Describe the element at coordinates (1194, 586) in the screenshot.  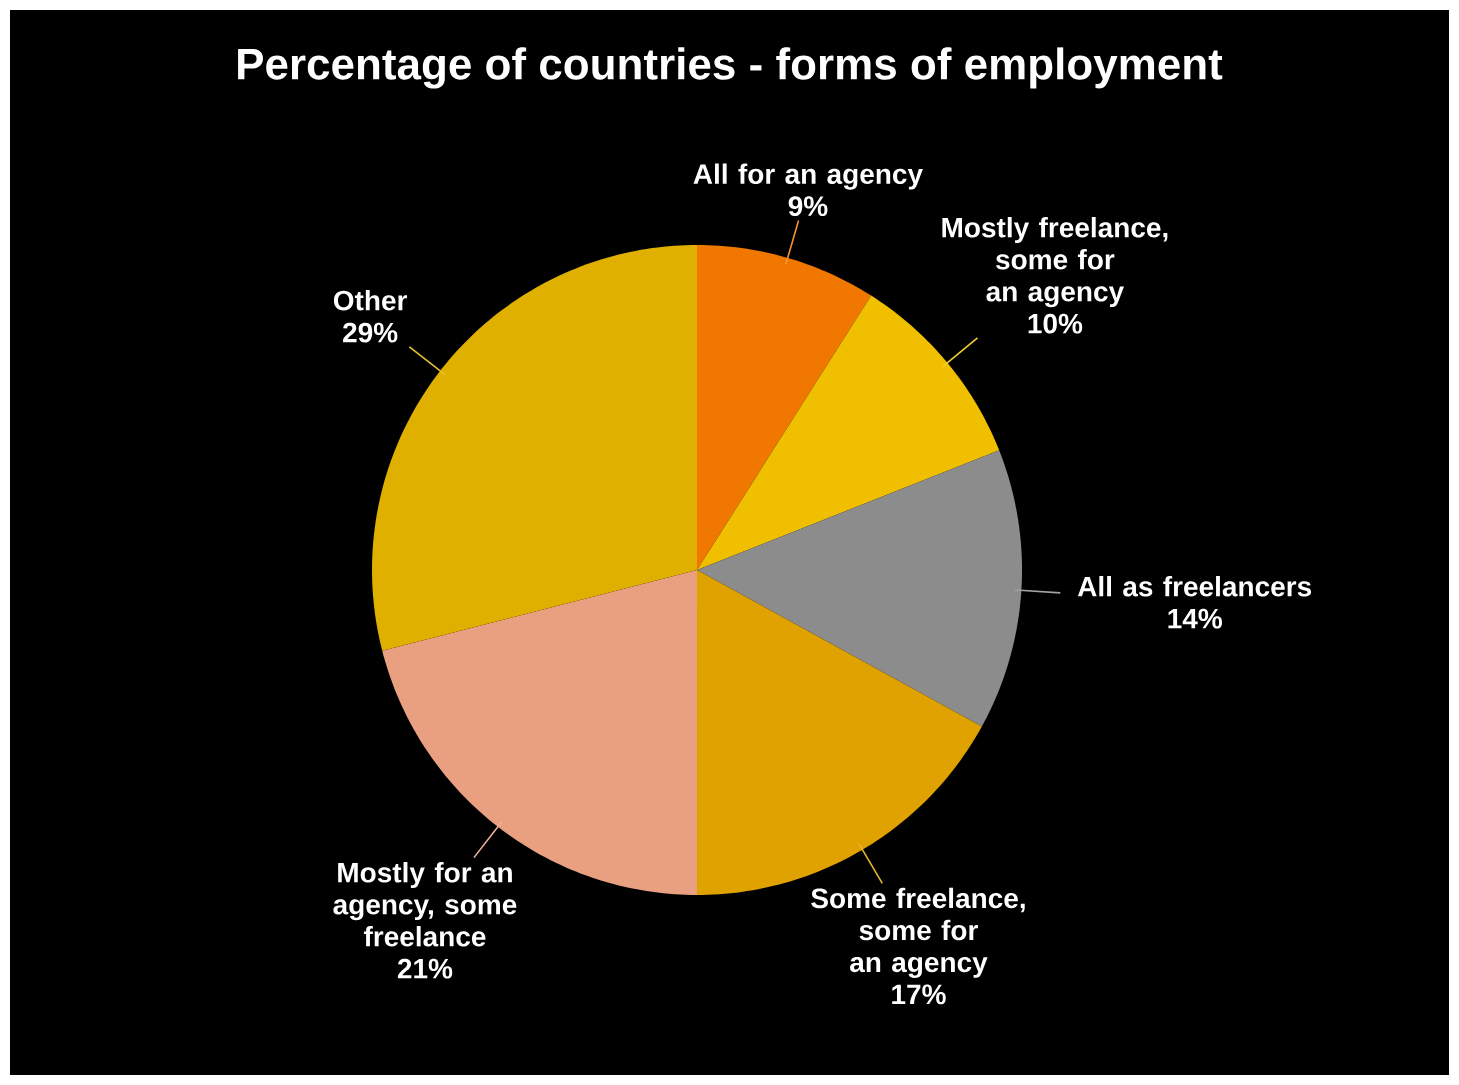
I see `slice-label: All as freelancers` at that location.